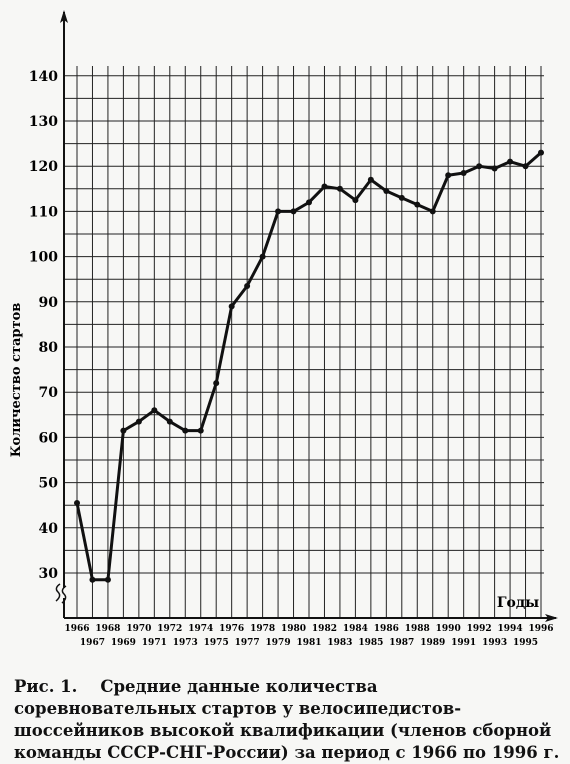 Image resolution: width=570 pixels, height=764 pixels. What do you see at coordinates (49, 303) in the screenshot?
I see `y-tick-label: 90` at bounding box center [49, 303].